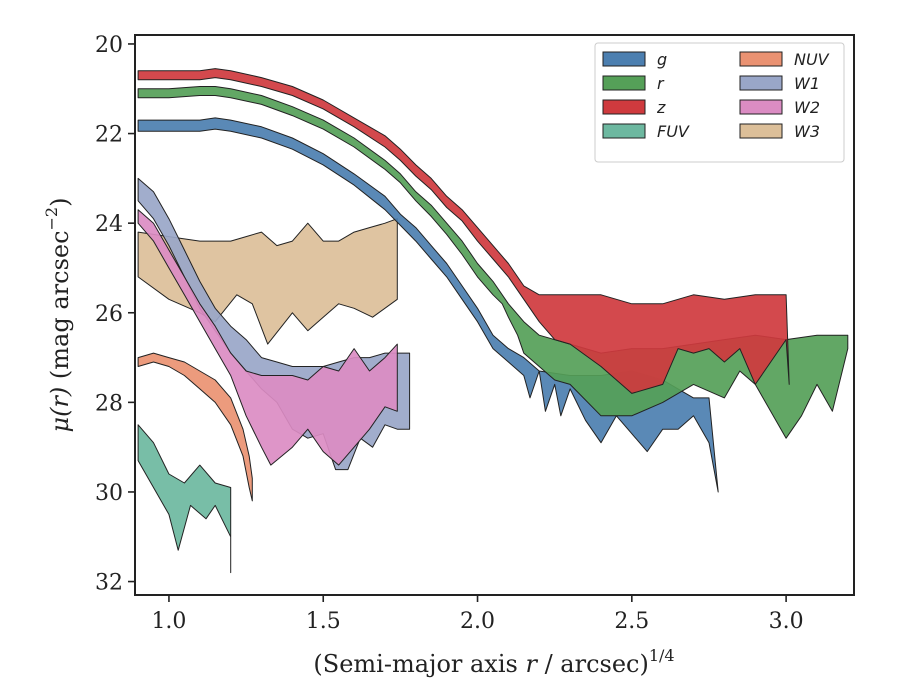 This screenshot has height=700, width=900. Describe the element at coordinates (109, 493) in the screenshot. I see `y-tick-label: 30` at that location.